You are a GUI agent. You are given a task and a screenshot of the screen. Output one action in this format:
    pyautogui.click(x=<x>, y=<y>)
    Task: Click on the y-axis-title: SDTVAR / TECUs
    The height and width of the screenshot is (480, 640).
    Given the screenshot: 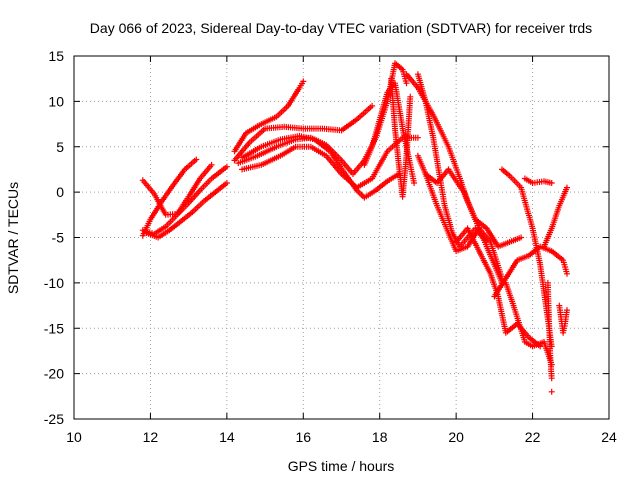 What is the action you would take?
    pyautogui.click(x=13, y=238)
    